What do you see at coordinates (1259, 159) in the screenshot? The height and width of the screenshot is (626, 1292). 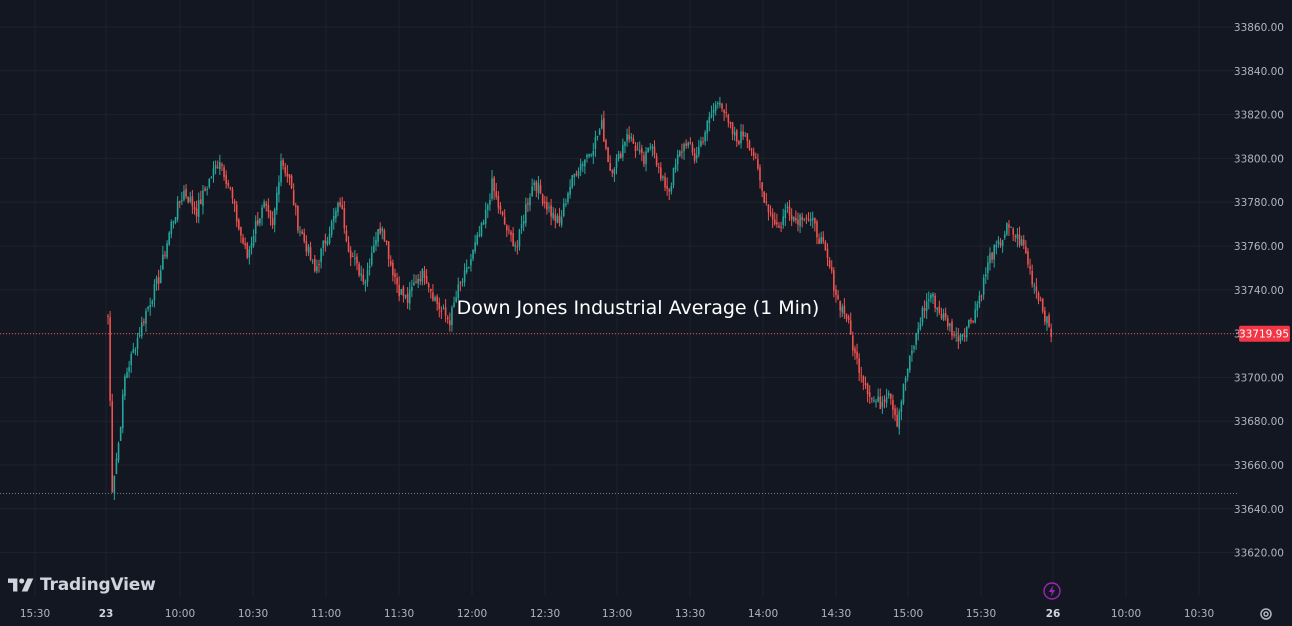 I see `price-tick-label: 33800.00` at bounding box center [1259, 159].